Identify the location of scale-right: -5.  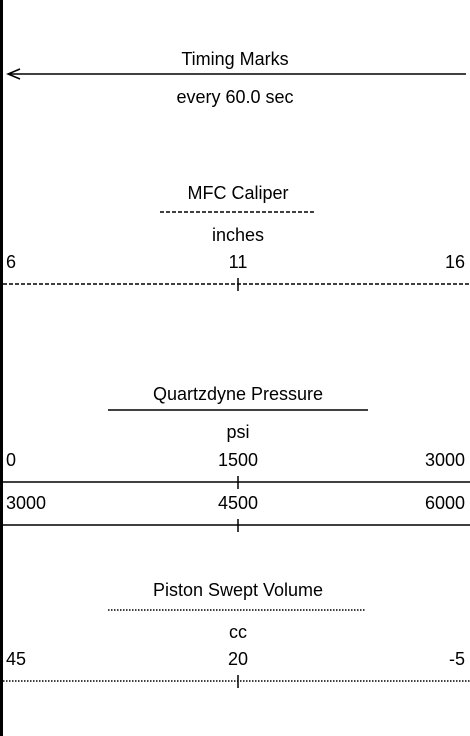
(457, 659).